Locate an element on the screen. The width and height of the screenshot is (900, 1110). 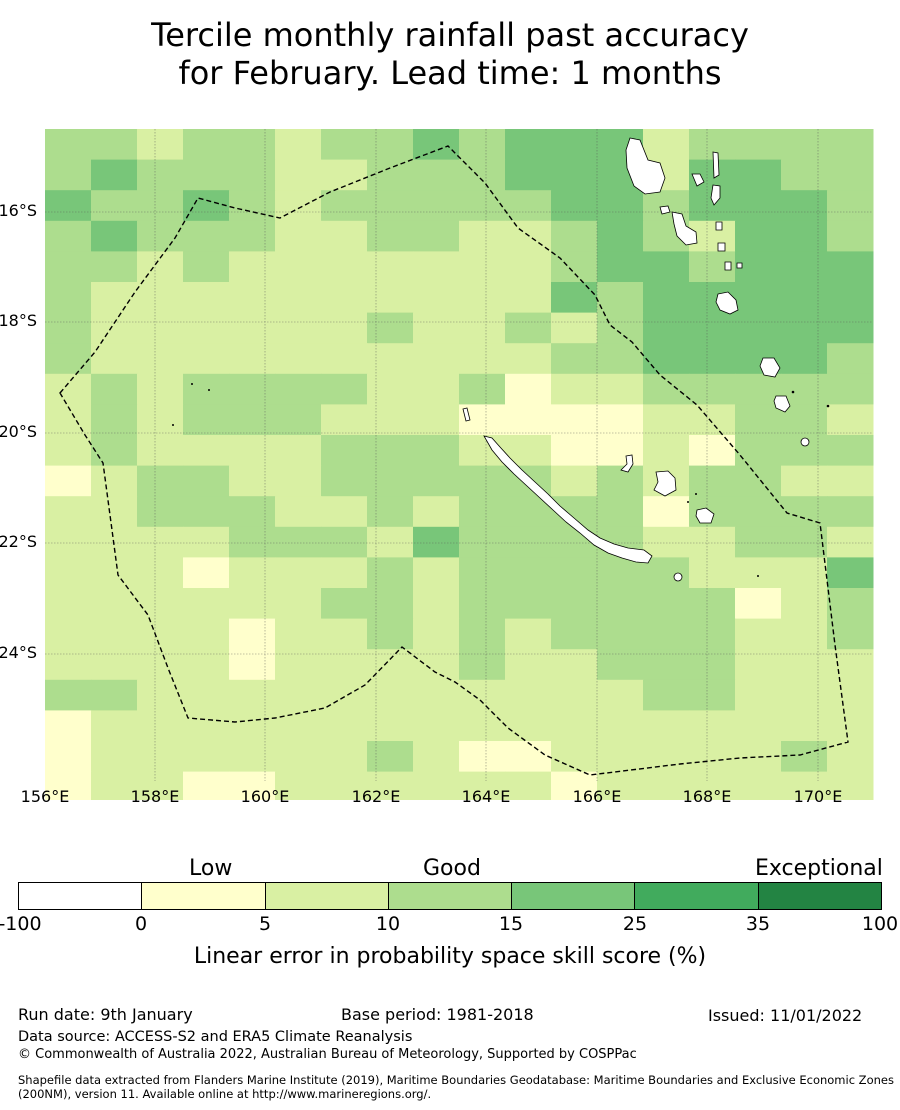
lat-label-24s: 24°S is located at coordinates (18, 652).